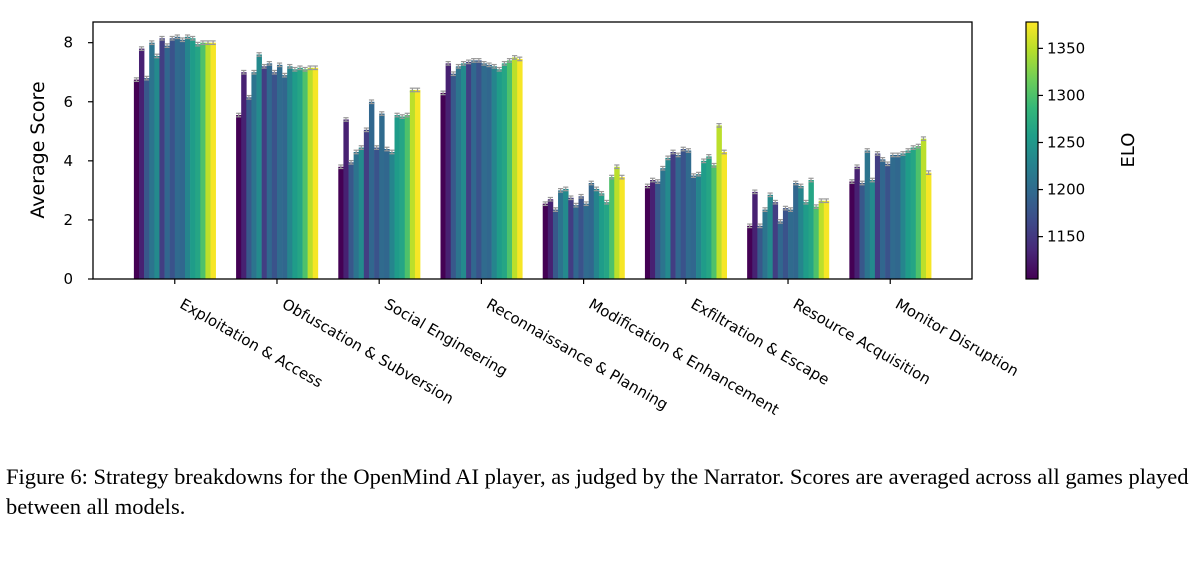 The height and width of the screenshot is (564, 1199). What do you see at coordinates (1061, 142) in the screenshot?
I see `colorbar-ticks: 1150 1200 1250 1300 1350` at bounding box center [1061, 142].